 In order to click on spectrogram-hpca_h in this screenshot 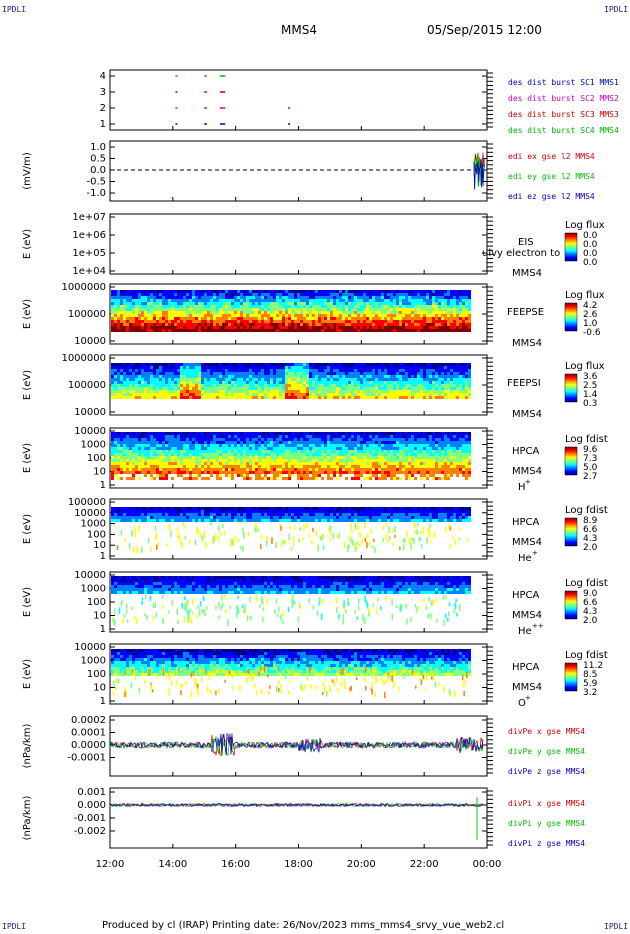, I will do `click(291, 456)`.